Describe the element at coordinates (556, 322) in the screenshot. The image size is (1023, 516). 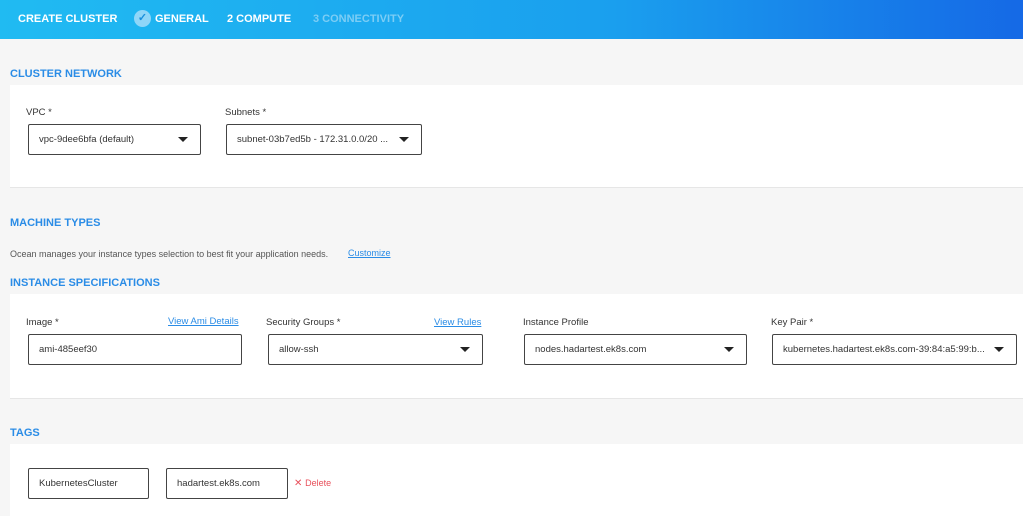
I see `instance-profile-label: Instance Profile` at that location.